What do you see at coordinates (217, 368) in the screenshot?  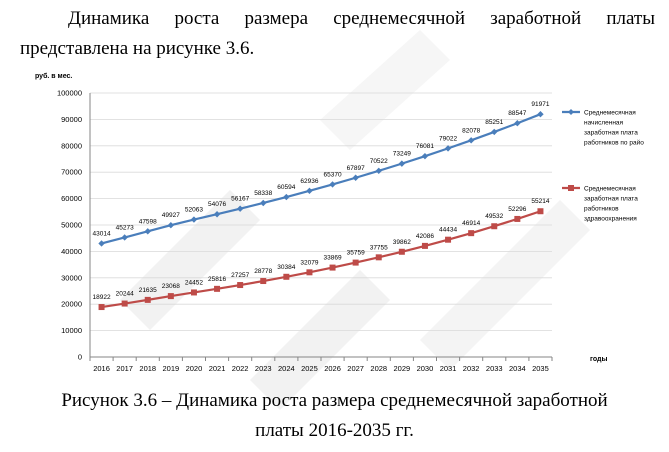 I see `x-tick-label: 2021` at bounding box center [217, 368].